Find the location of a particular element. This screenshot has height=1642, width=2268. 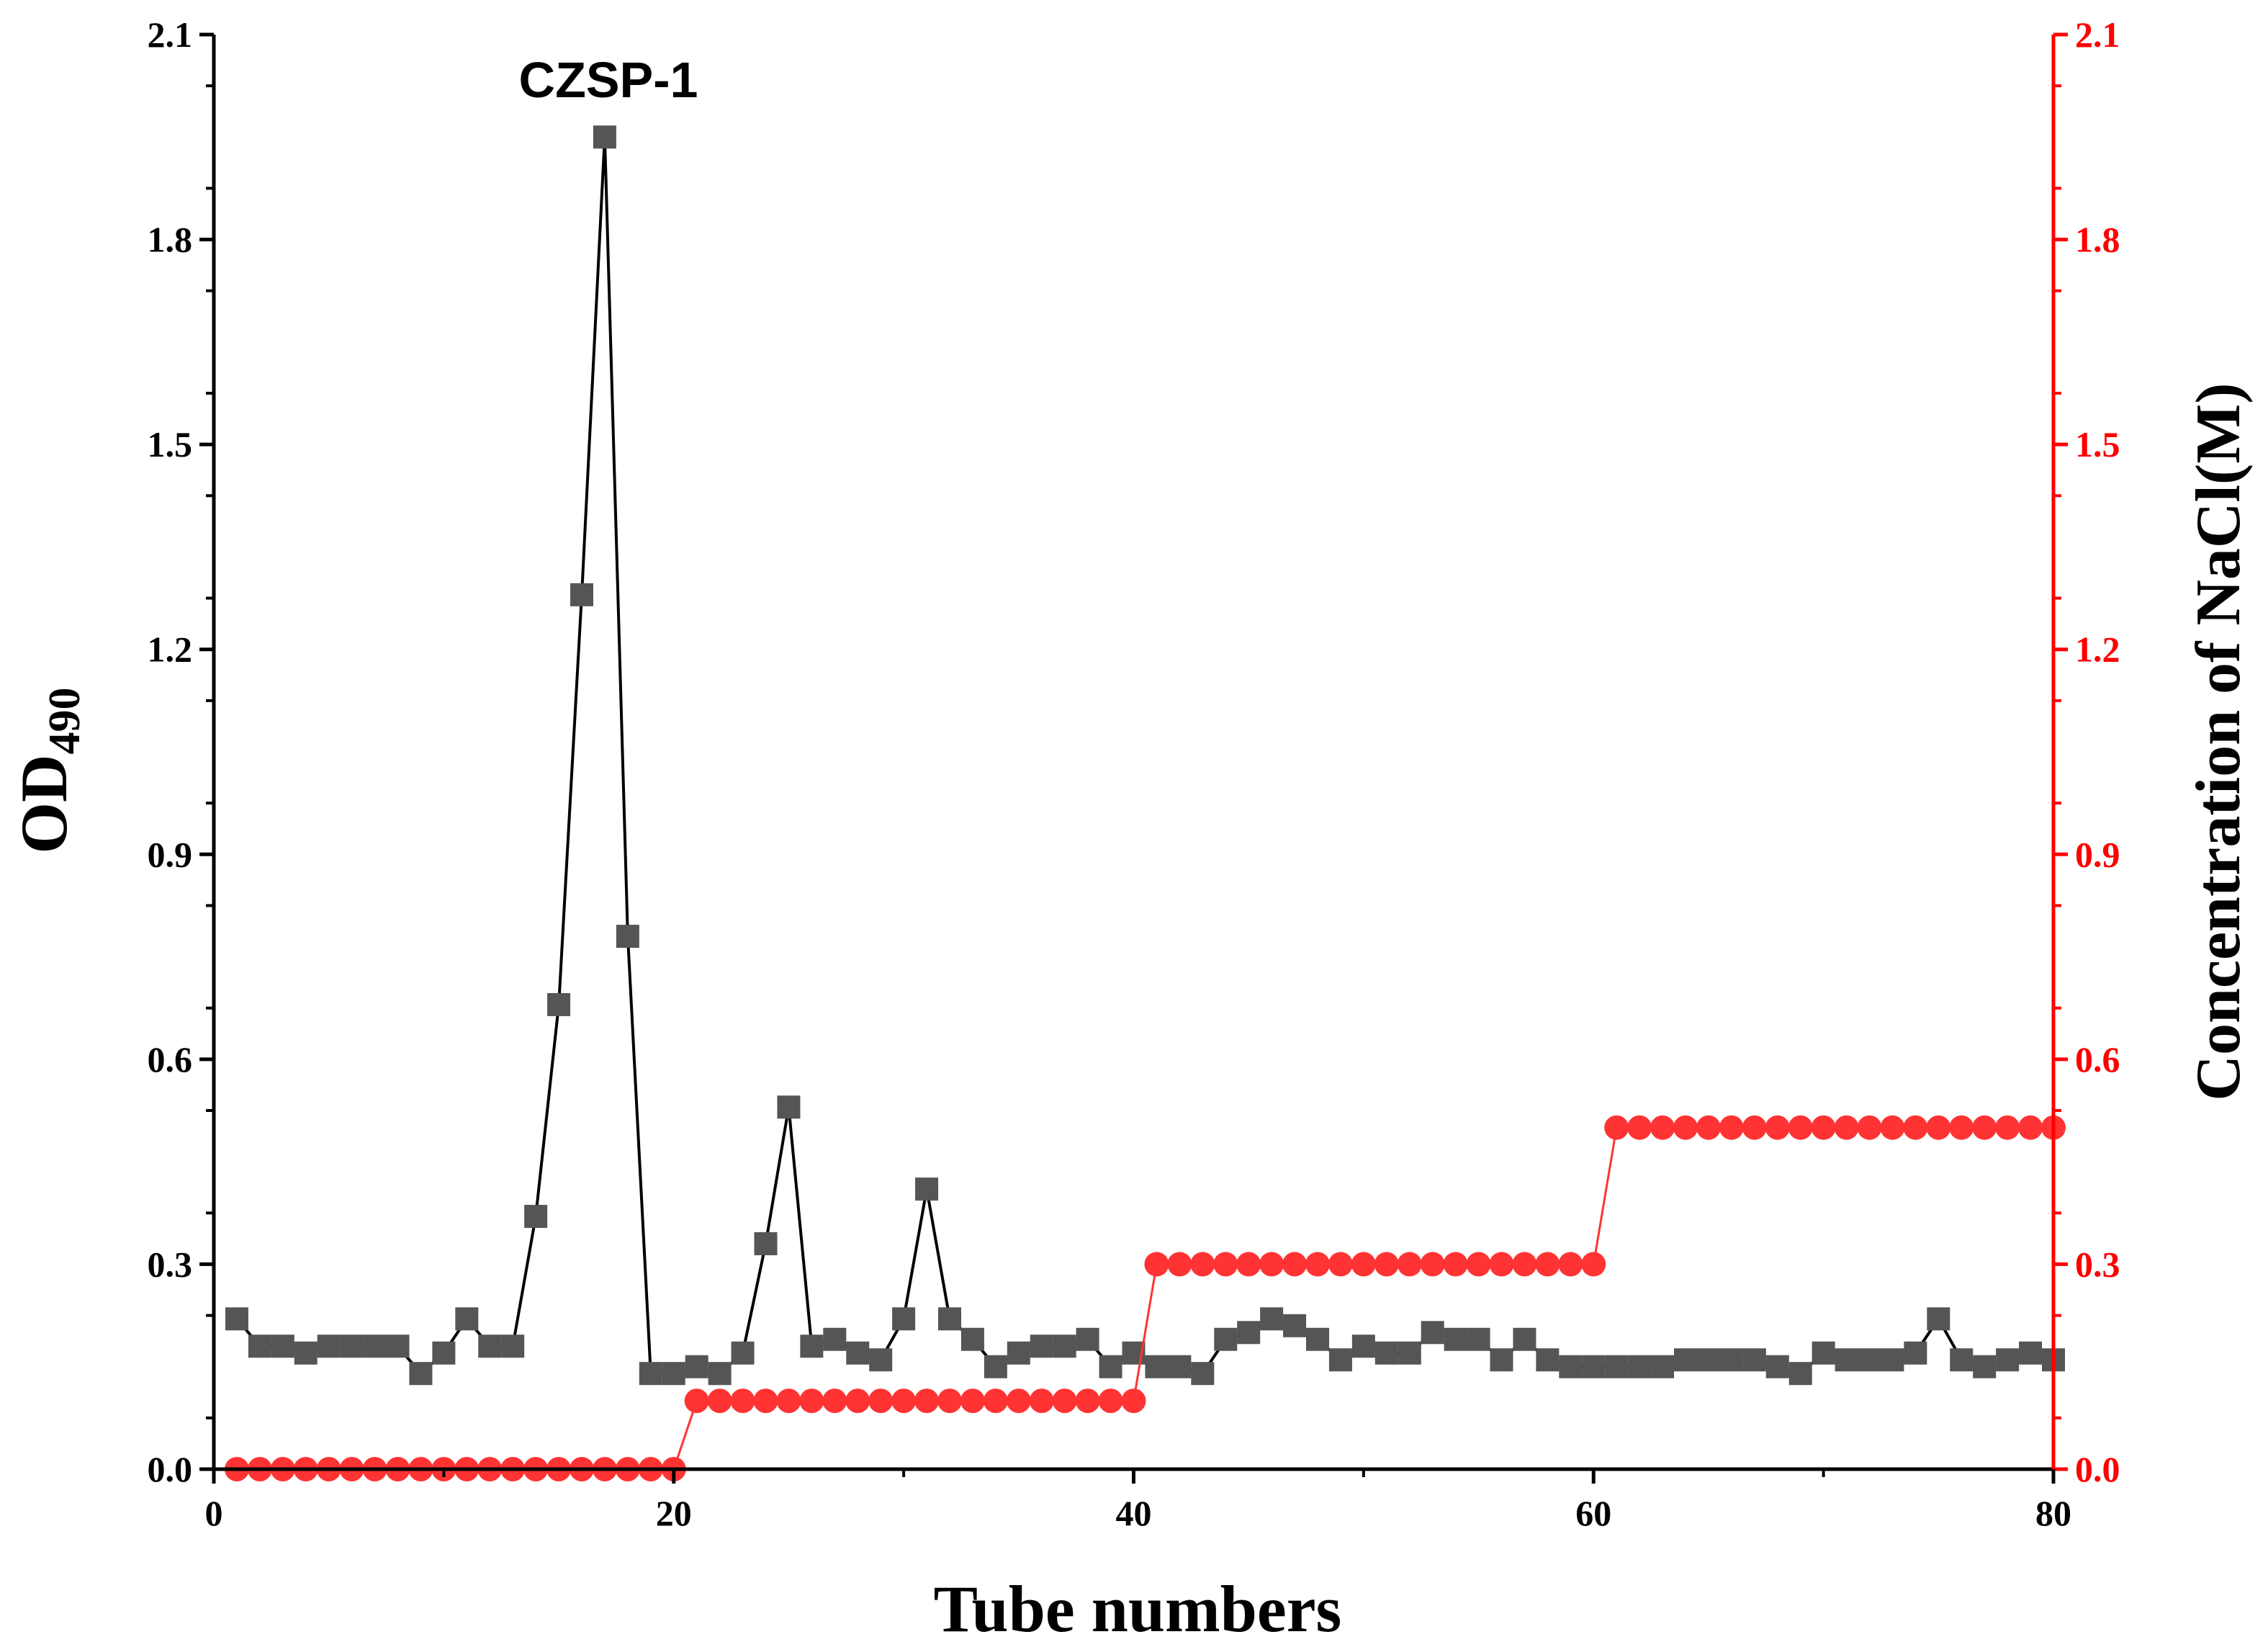

y-tick-label: 1.5 is located at coordinates (170, 444).